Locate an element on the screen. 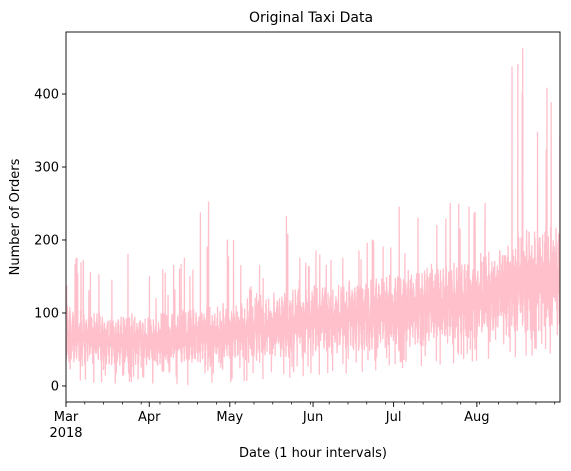  y-tick-label: 100 is located at coordinates (46, 313).